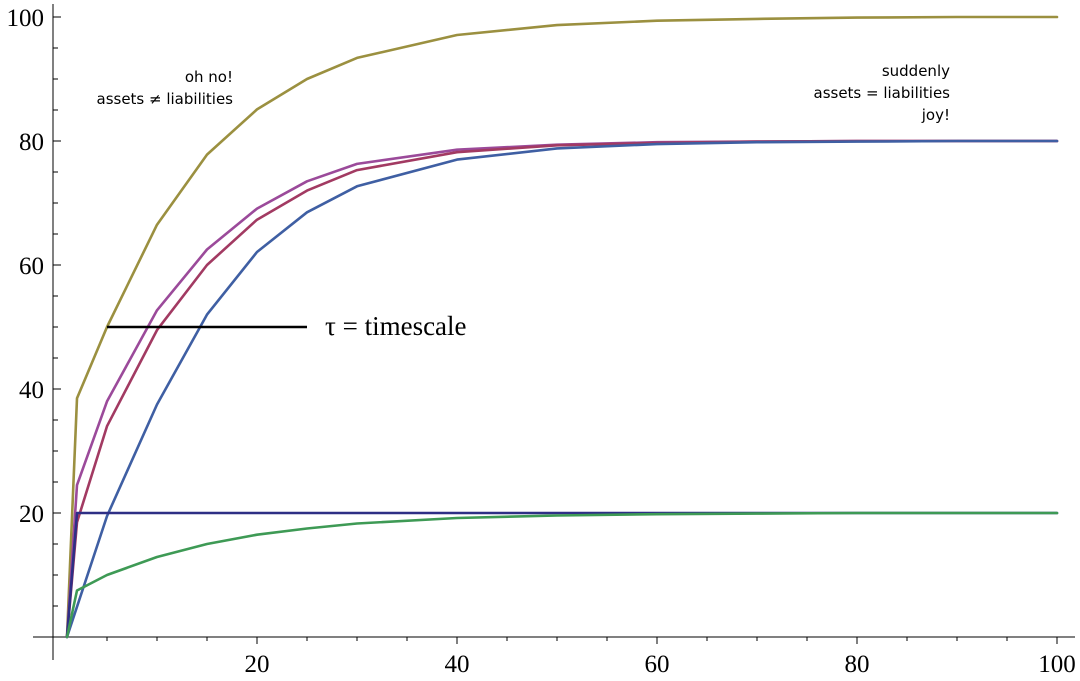 The height and width of the screenshot is (681, 1080). What do you see at coordinates (857, 664) in the screenshot?
I see `x-tick-label: 80` at bounding box center [857, 664].